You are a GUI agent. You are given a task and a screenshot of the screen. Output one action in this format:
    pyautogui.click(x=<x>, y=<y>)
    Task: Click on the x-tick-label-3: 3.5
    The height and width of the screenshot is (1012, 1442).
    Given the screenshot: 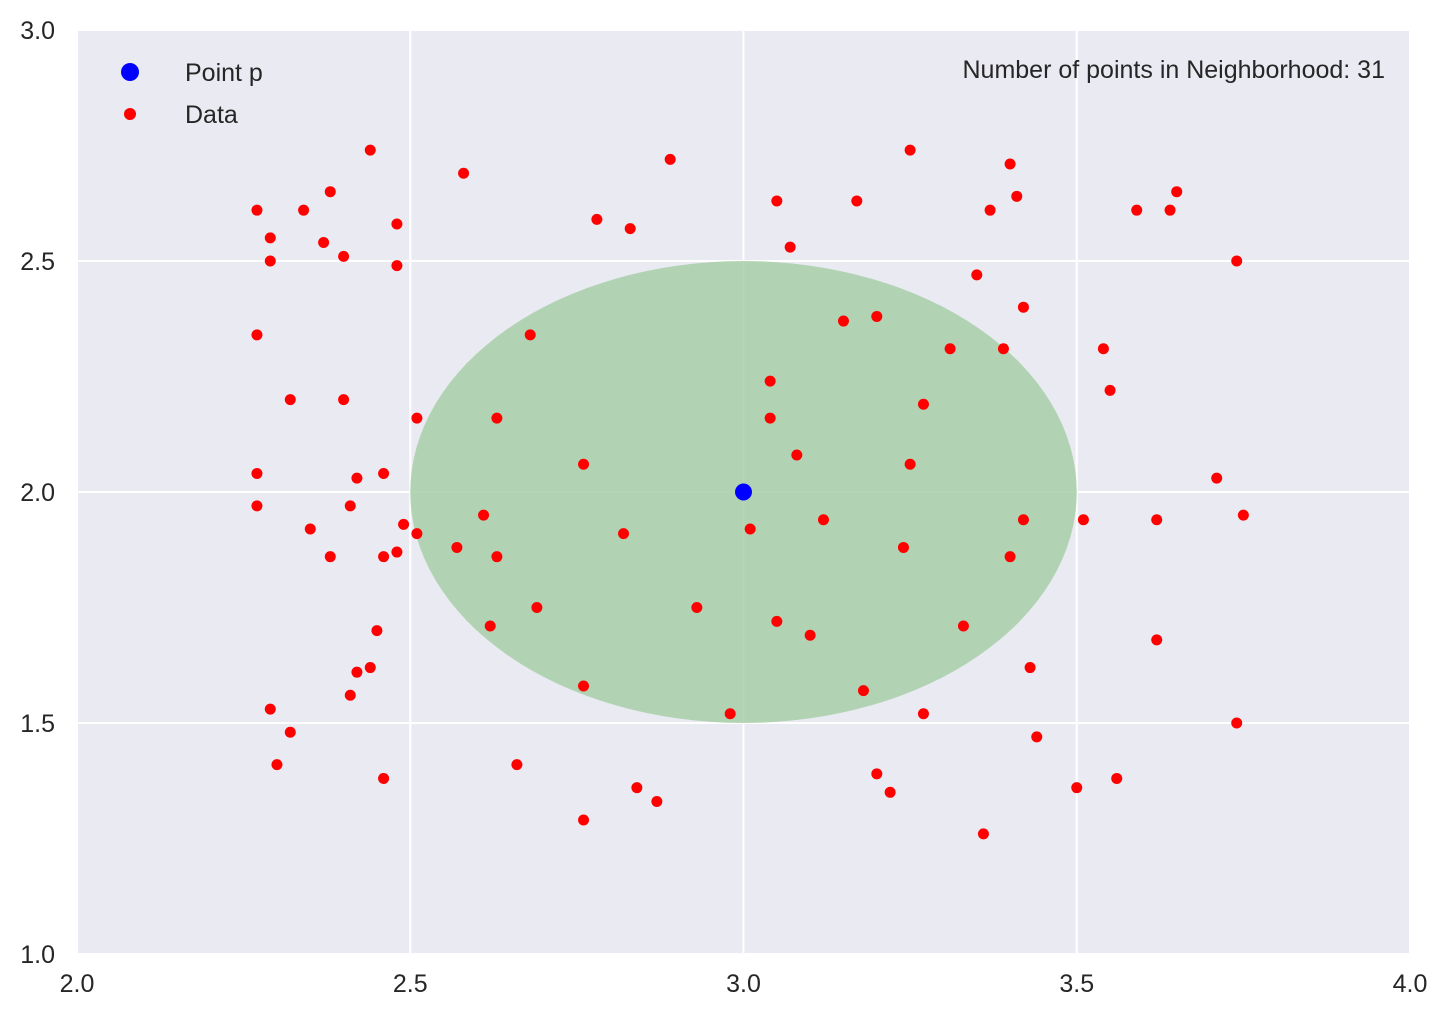 What is the action you would take?
    pyautogui.click(x=1076, y=984)
    